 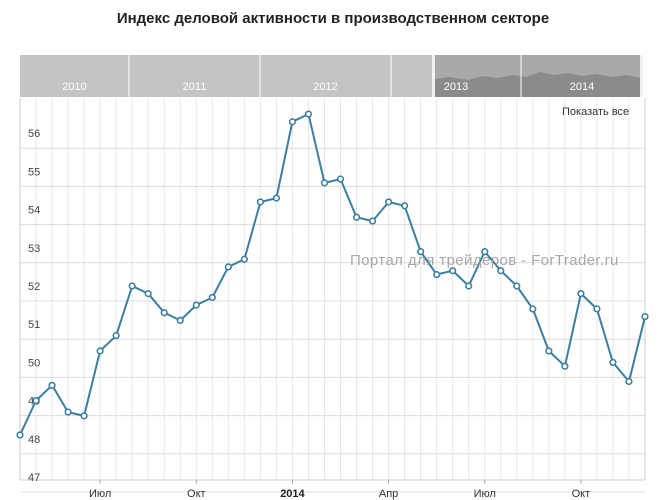 I want to click on navigator-year-label: 2013, so click(x=456, y=87).